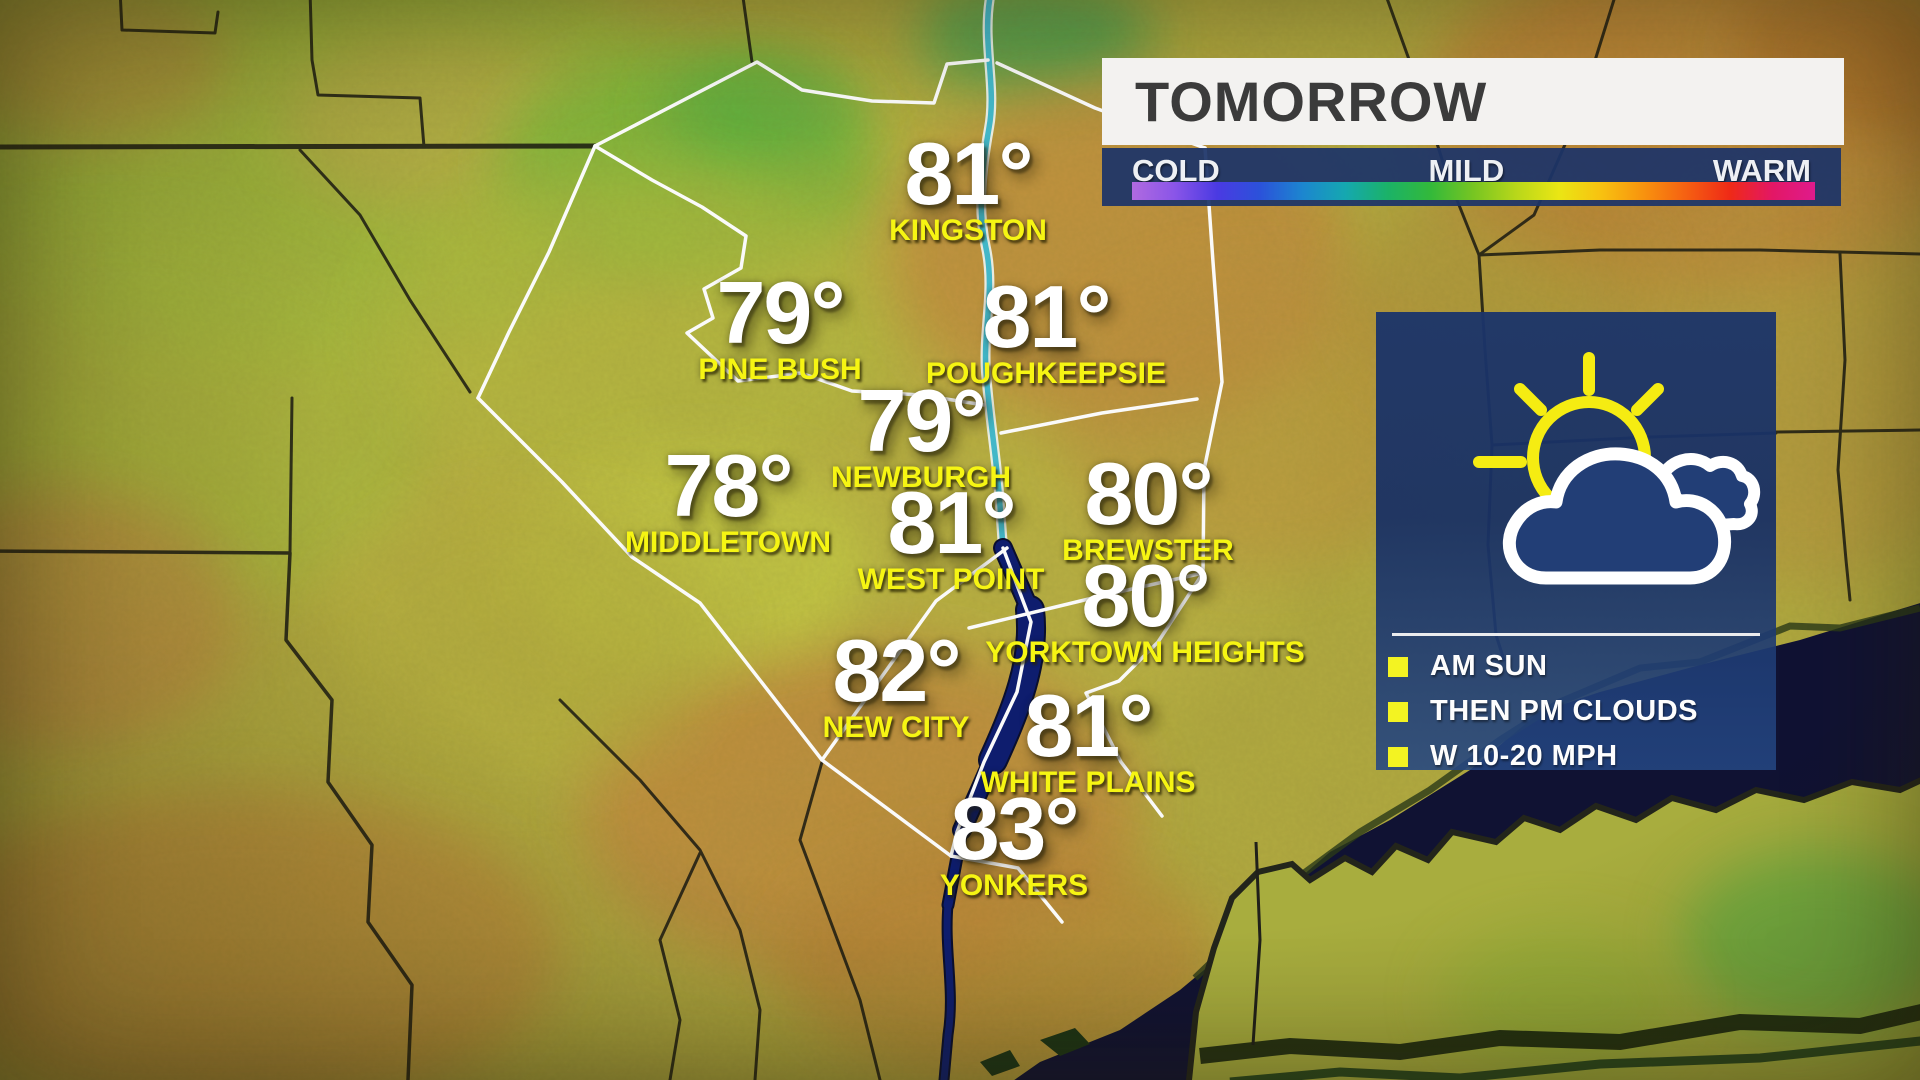  Describe the element at coordinates (1576, 634) in the screenshot. I see `panel-divider` at that location.